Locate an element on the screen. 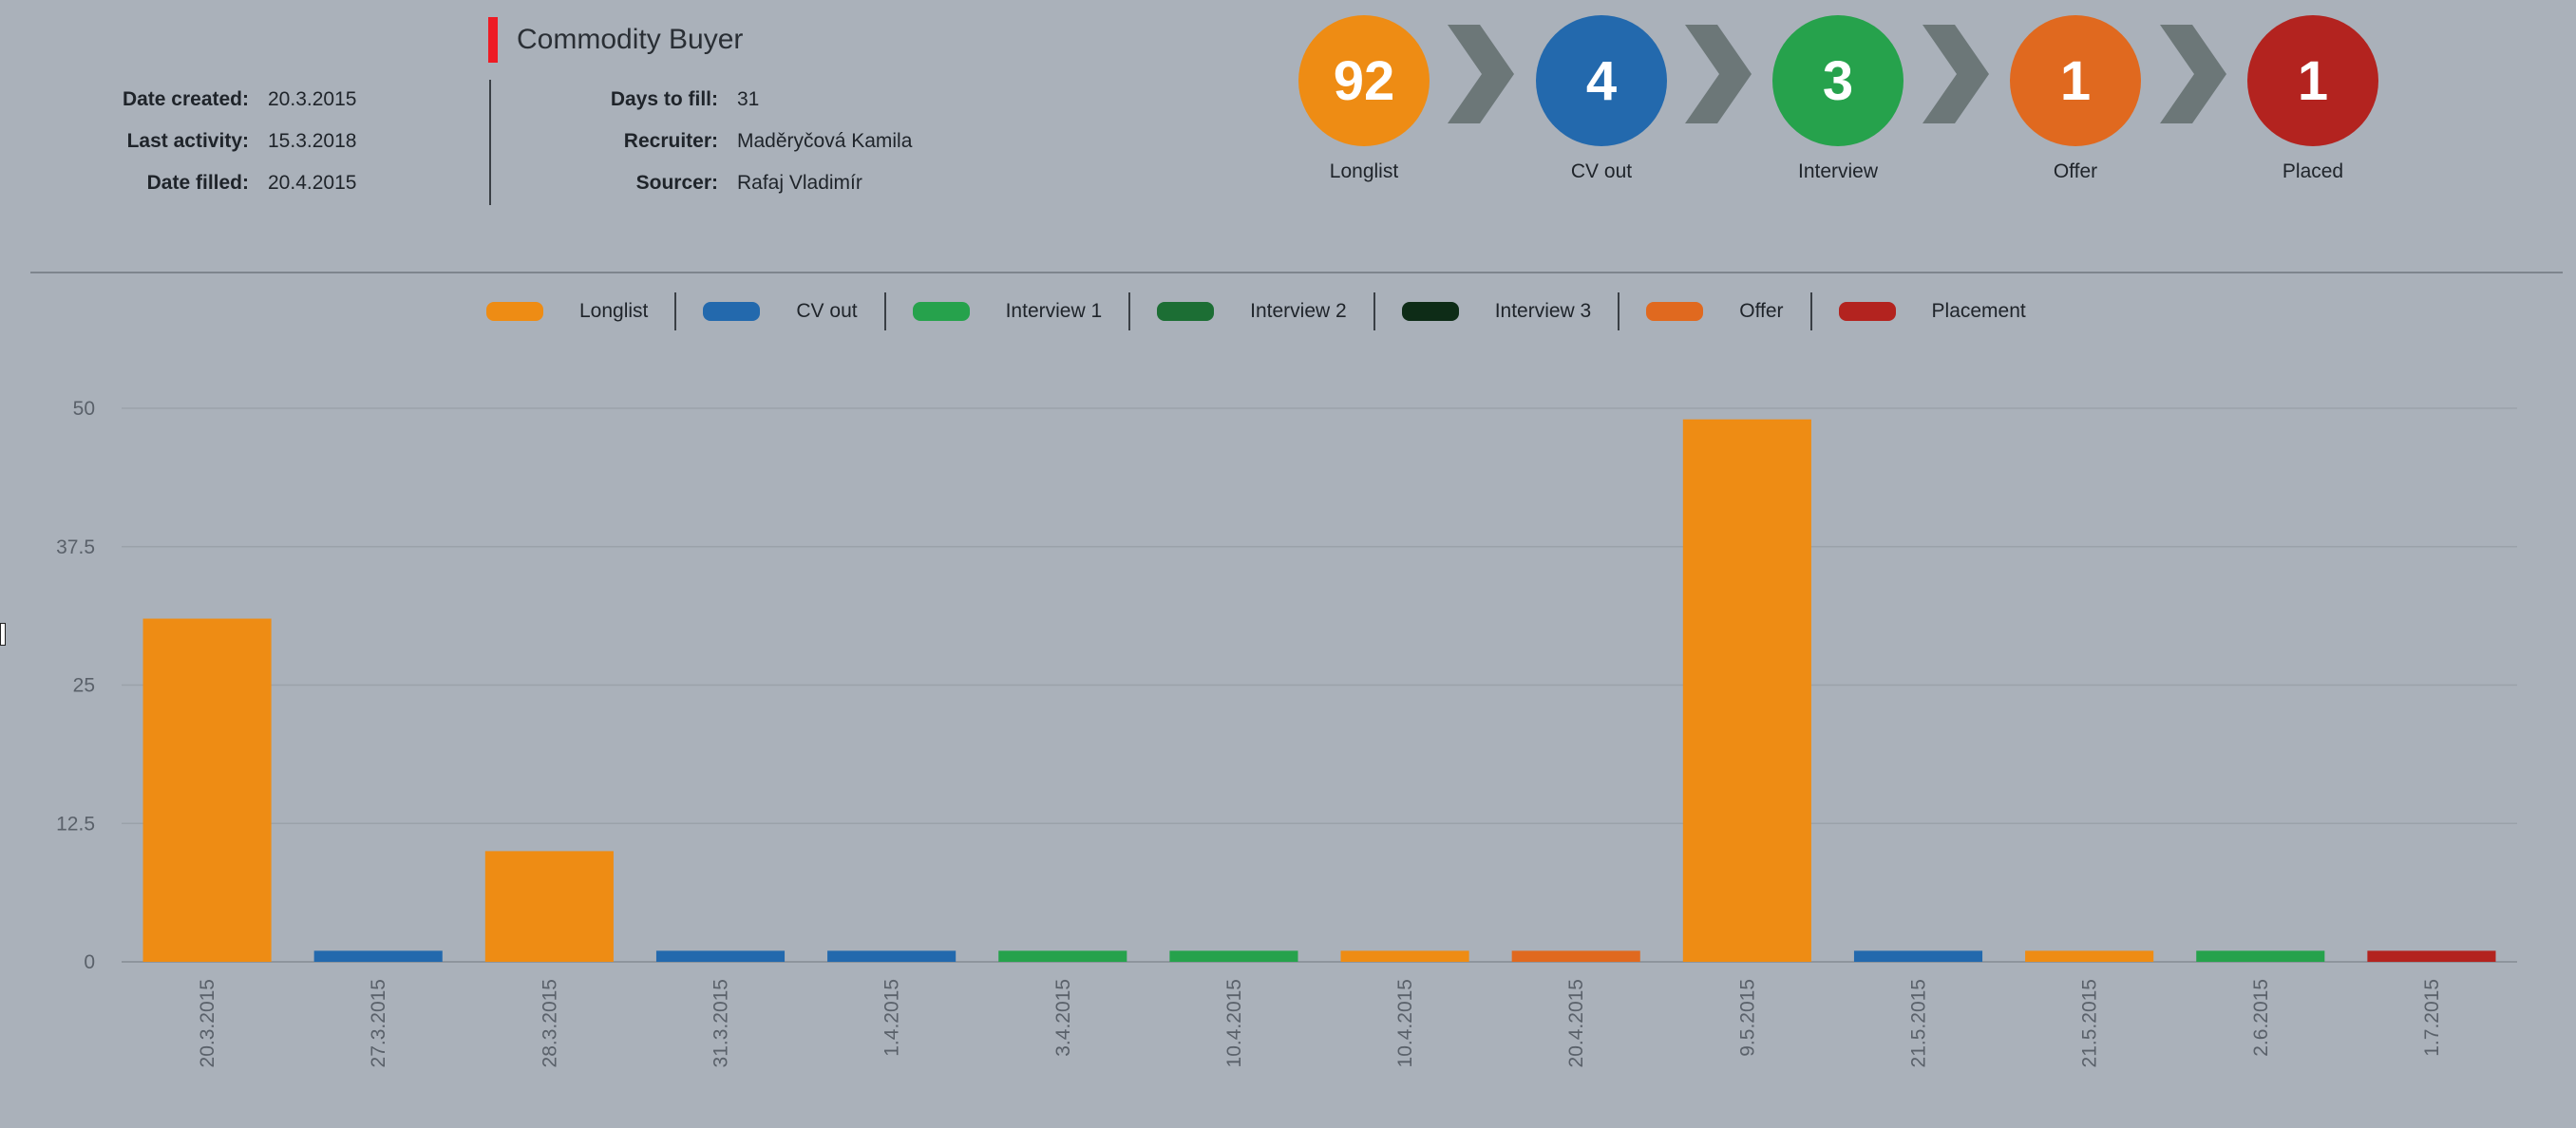  x-tick-label: 28.3.2015 is located at coordinates (549, 1023).